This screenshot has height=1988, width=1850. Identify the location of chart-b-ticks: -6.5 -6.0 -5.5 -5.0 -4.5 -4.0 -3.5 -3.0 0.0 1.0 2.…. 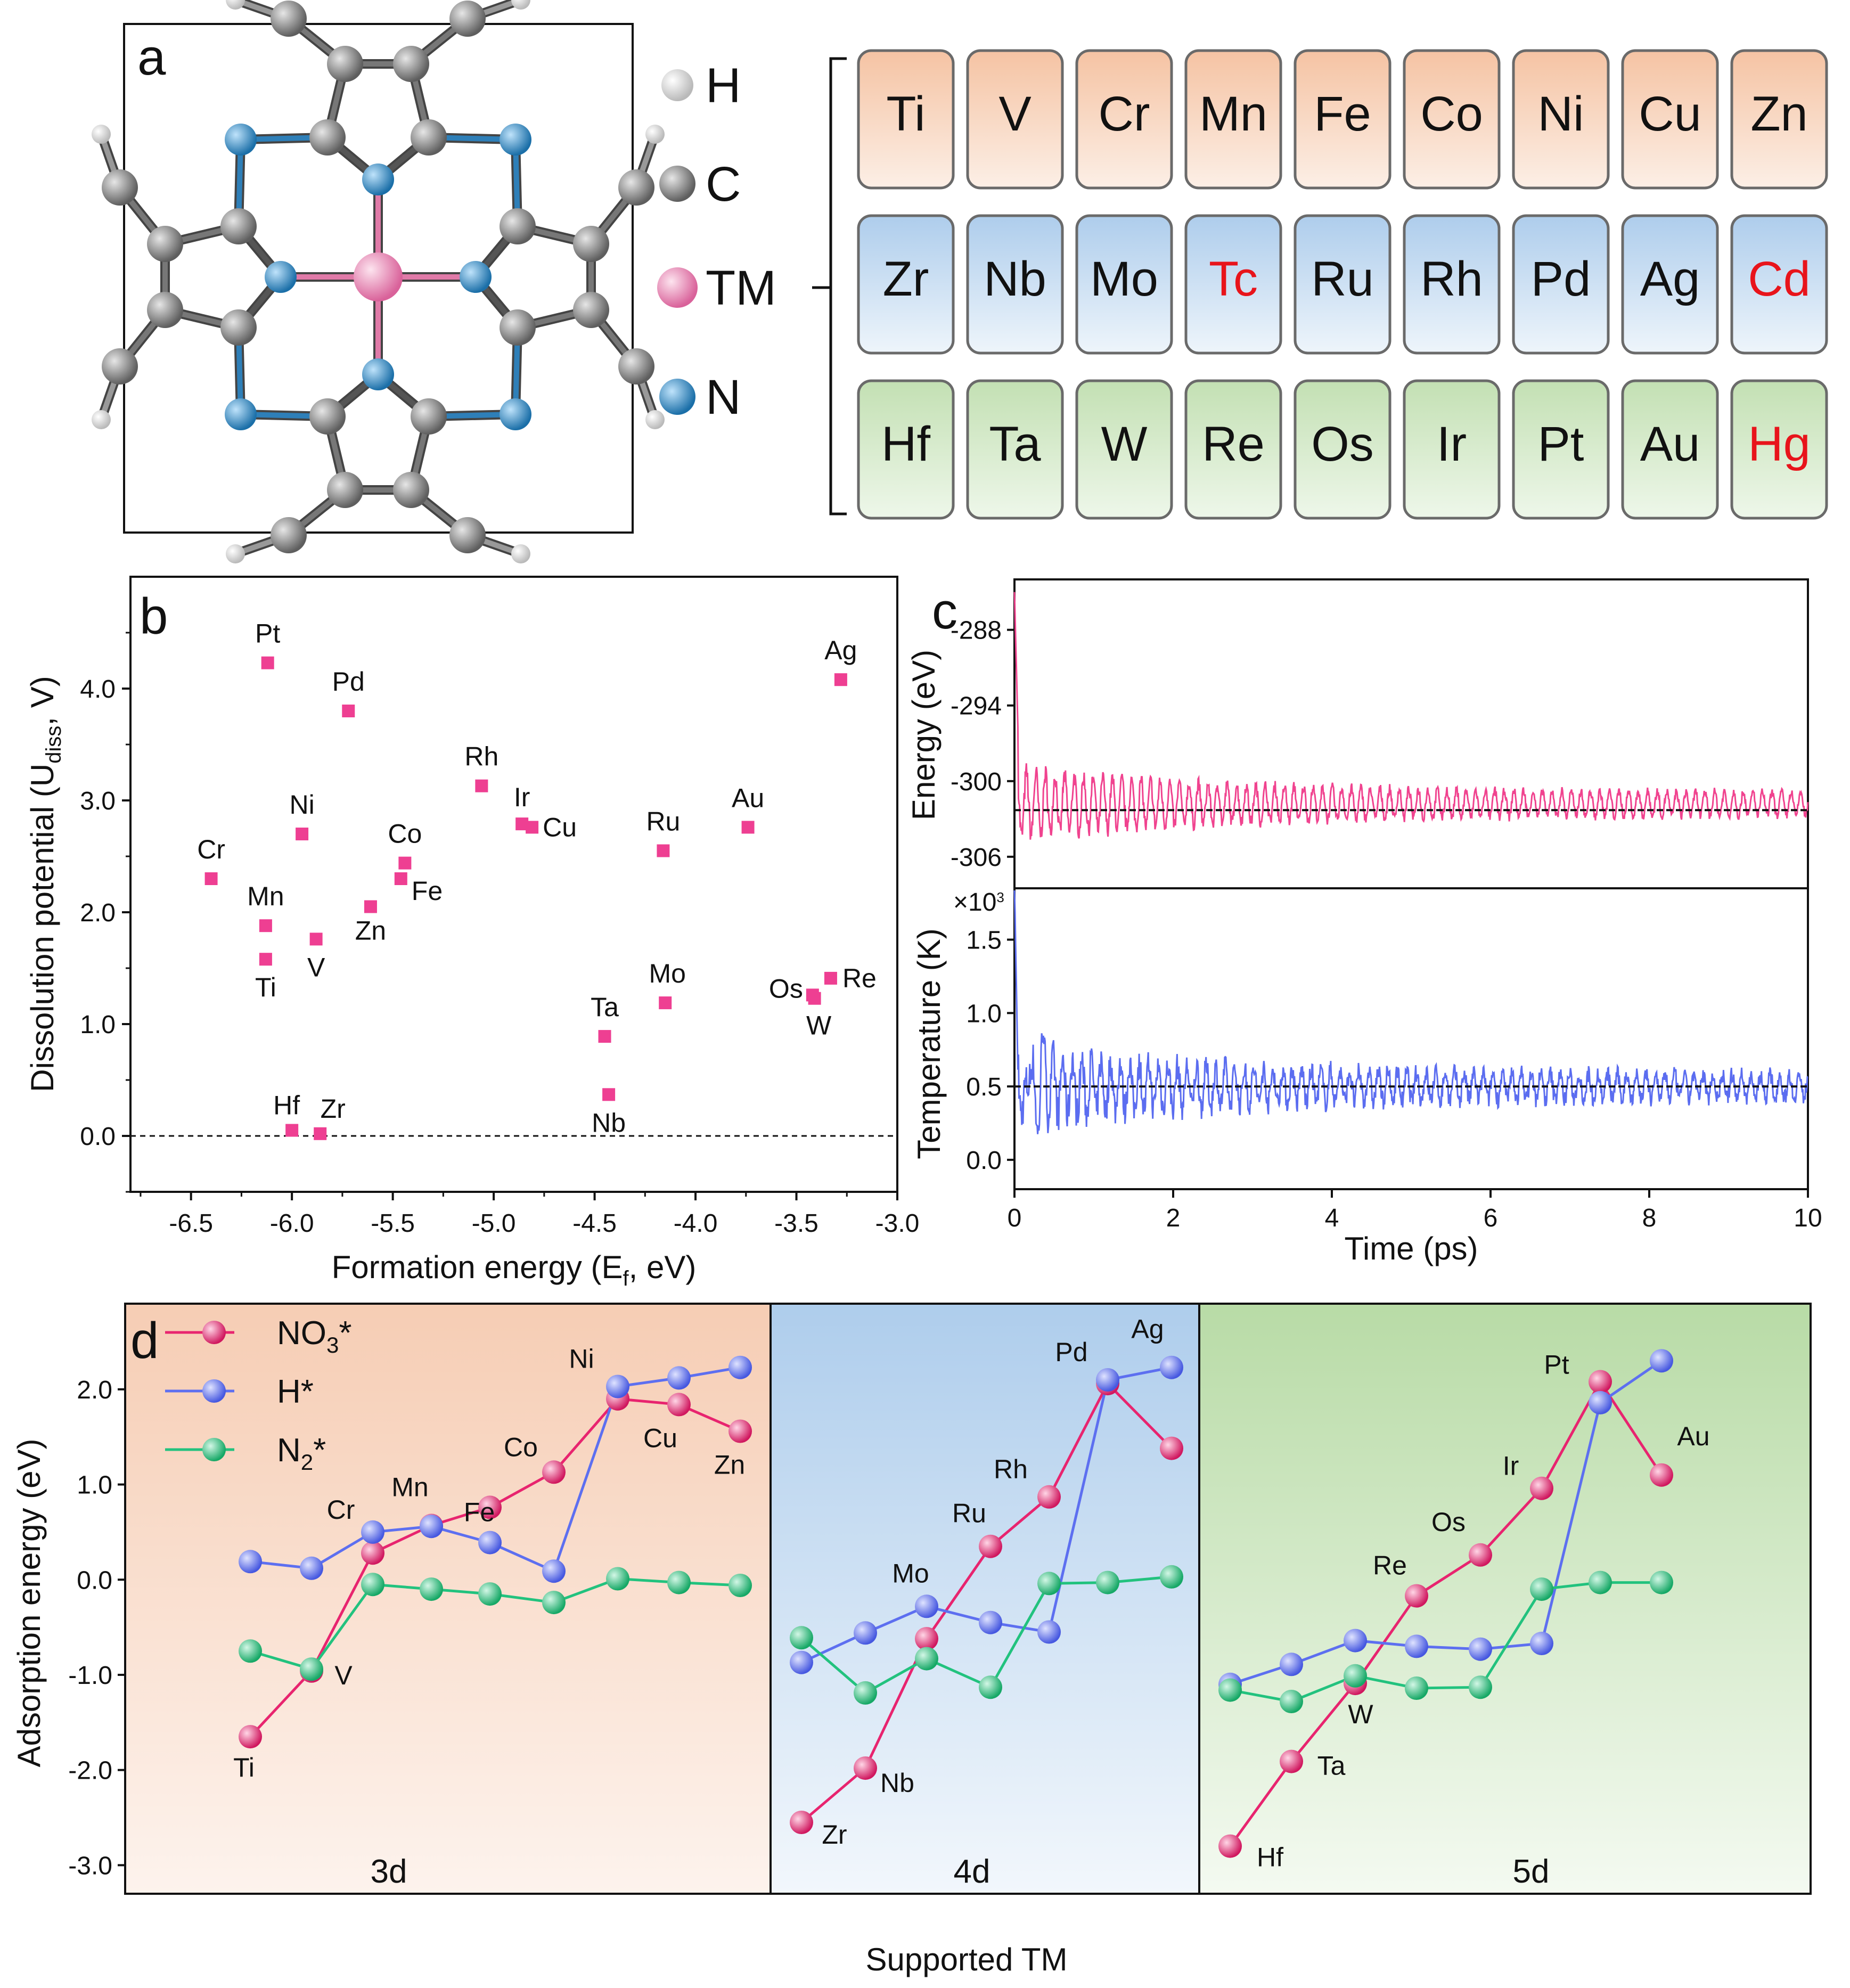
(499, 935).